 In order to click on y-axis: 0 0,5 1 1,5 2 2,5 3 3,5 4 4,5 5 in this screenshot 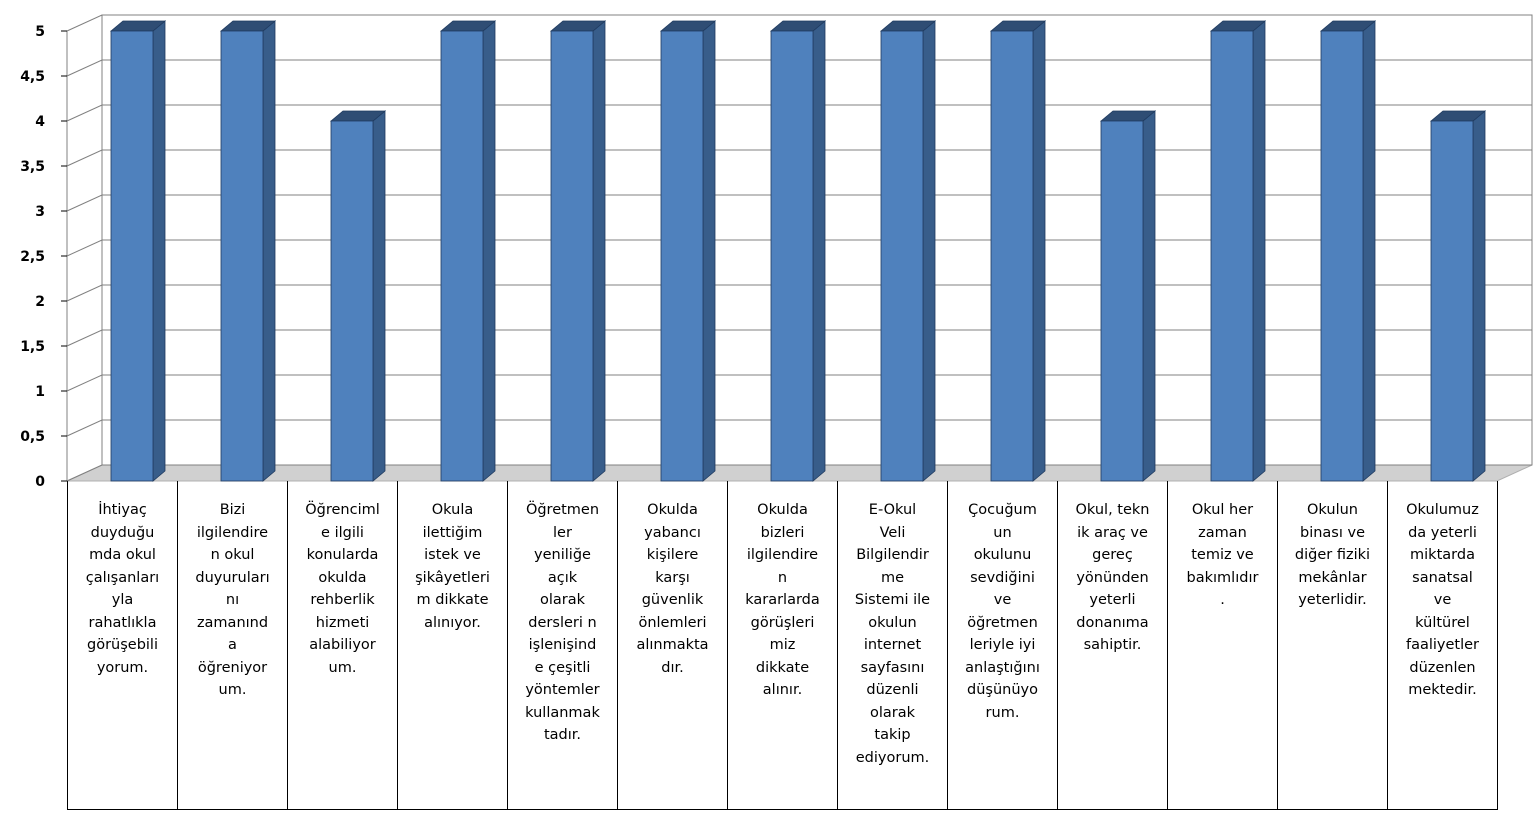, I will do `click(43, 257)`.